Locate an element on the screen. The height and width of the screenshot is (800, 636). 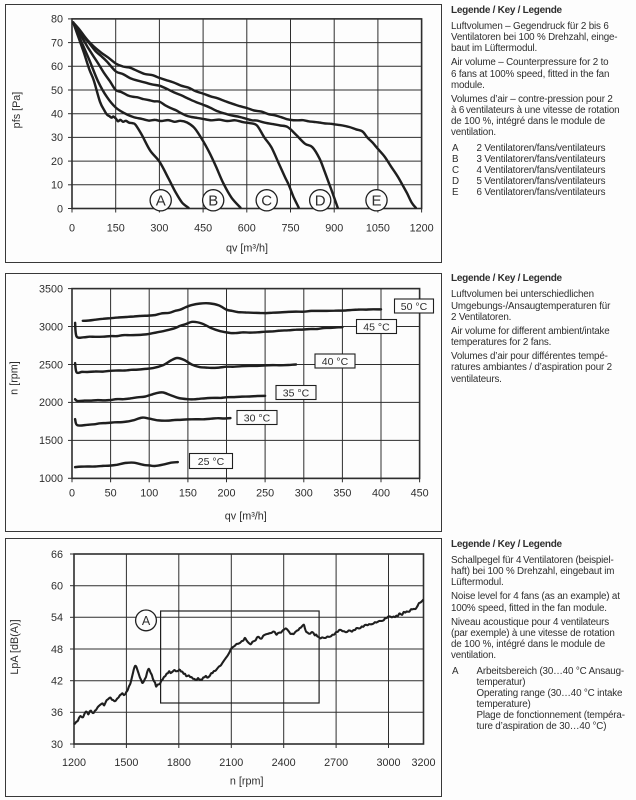
svg-text: 2100 is located at coordinates (231, 763).